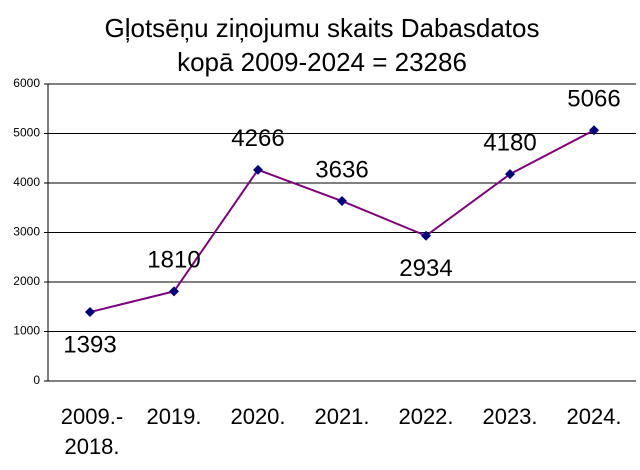  Describe the element at coordinates (593, 99) in the screenshot. I see `data-label: 5066` at that location.